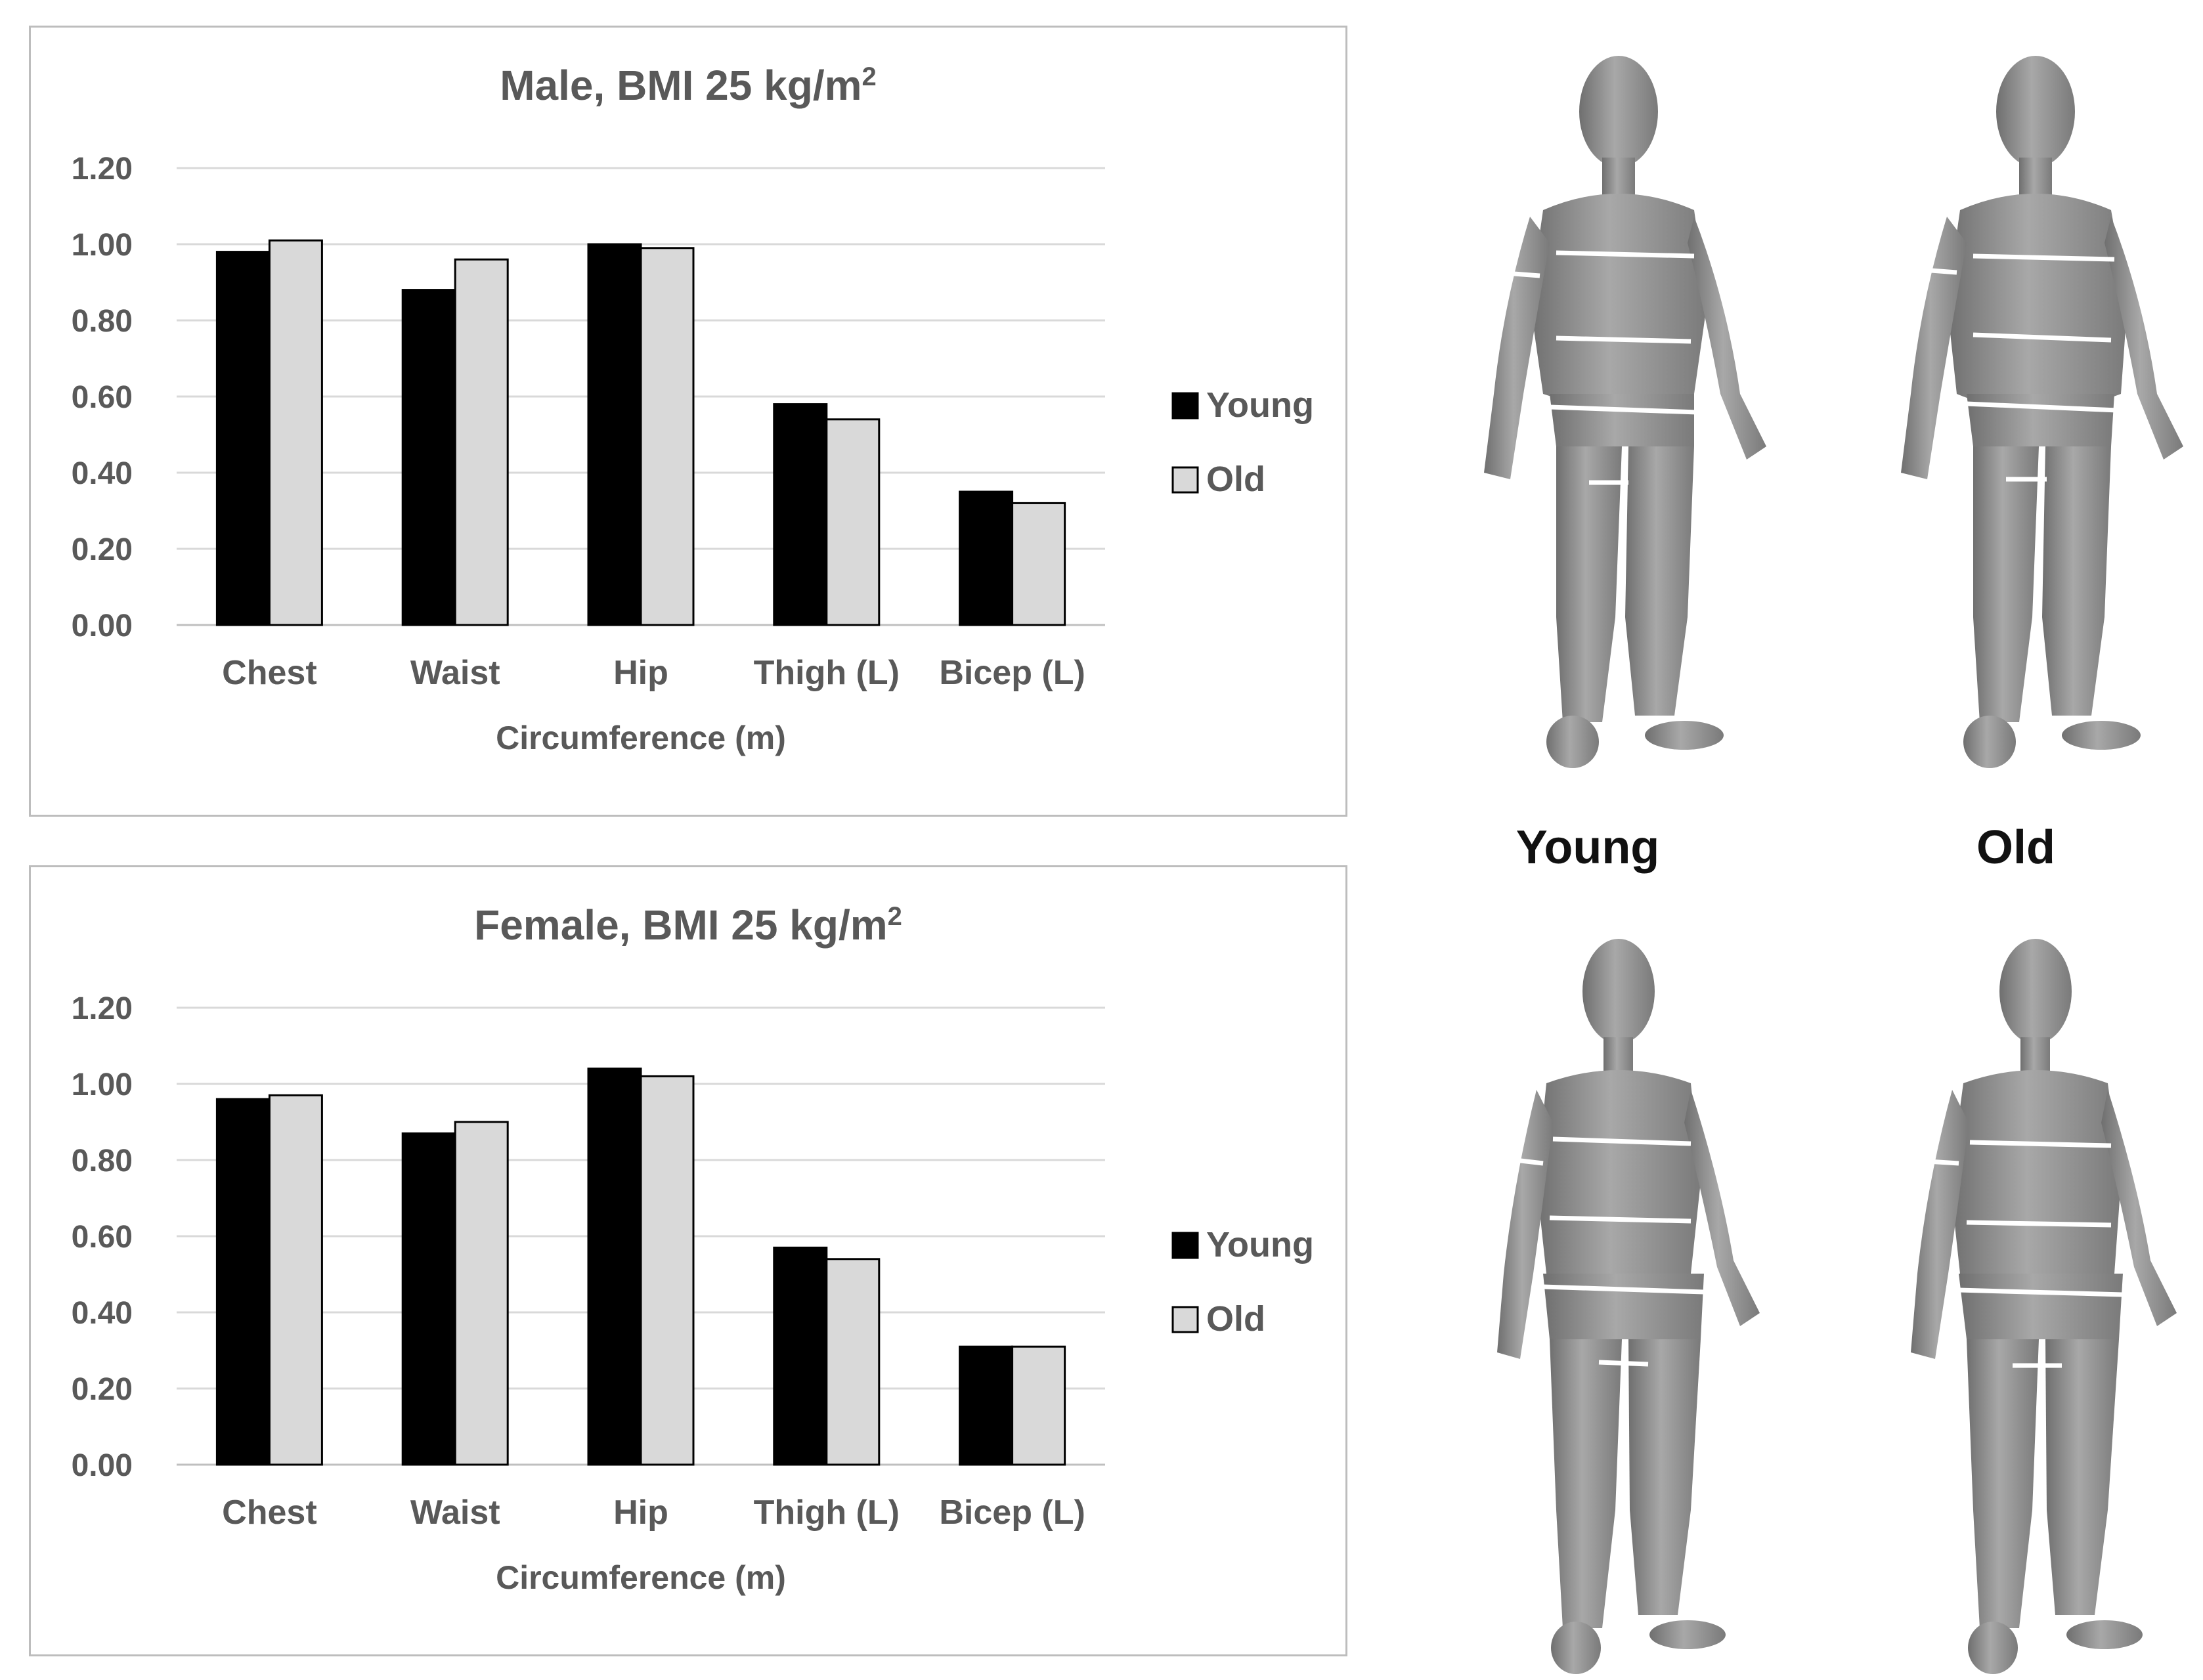 The image size is (2203, 1680). Describe the element at coordinates (614, 1266) in the screenshot. I see `female-bar-young-hip` at that location.